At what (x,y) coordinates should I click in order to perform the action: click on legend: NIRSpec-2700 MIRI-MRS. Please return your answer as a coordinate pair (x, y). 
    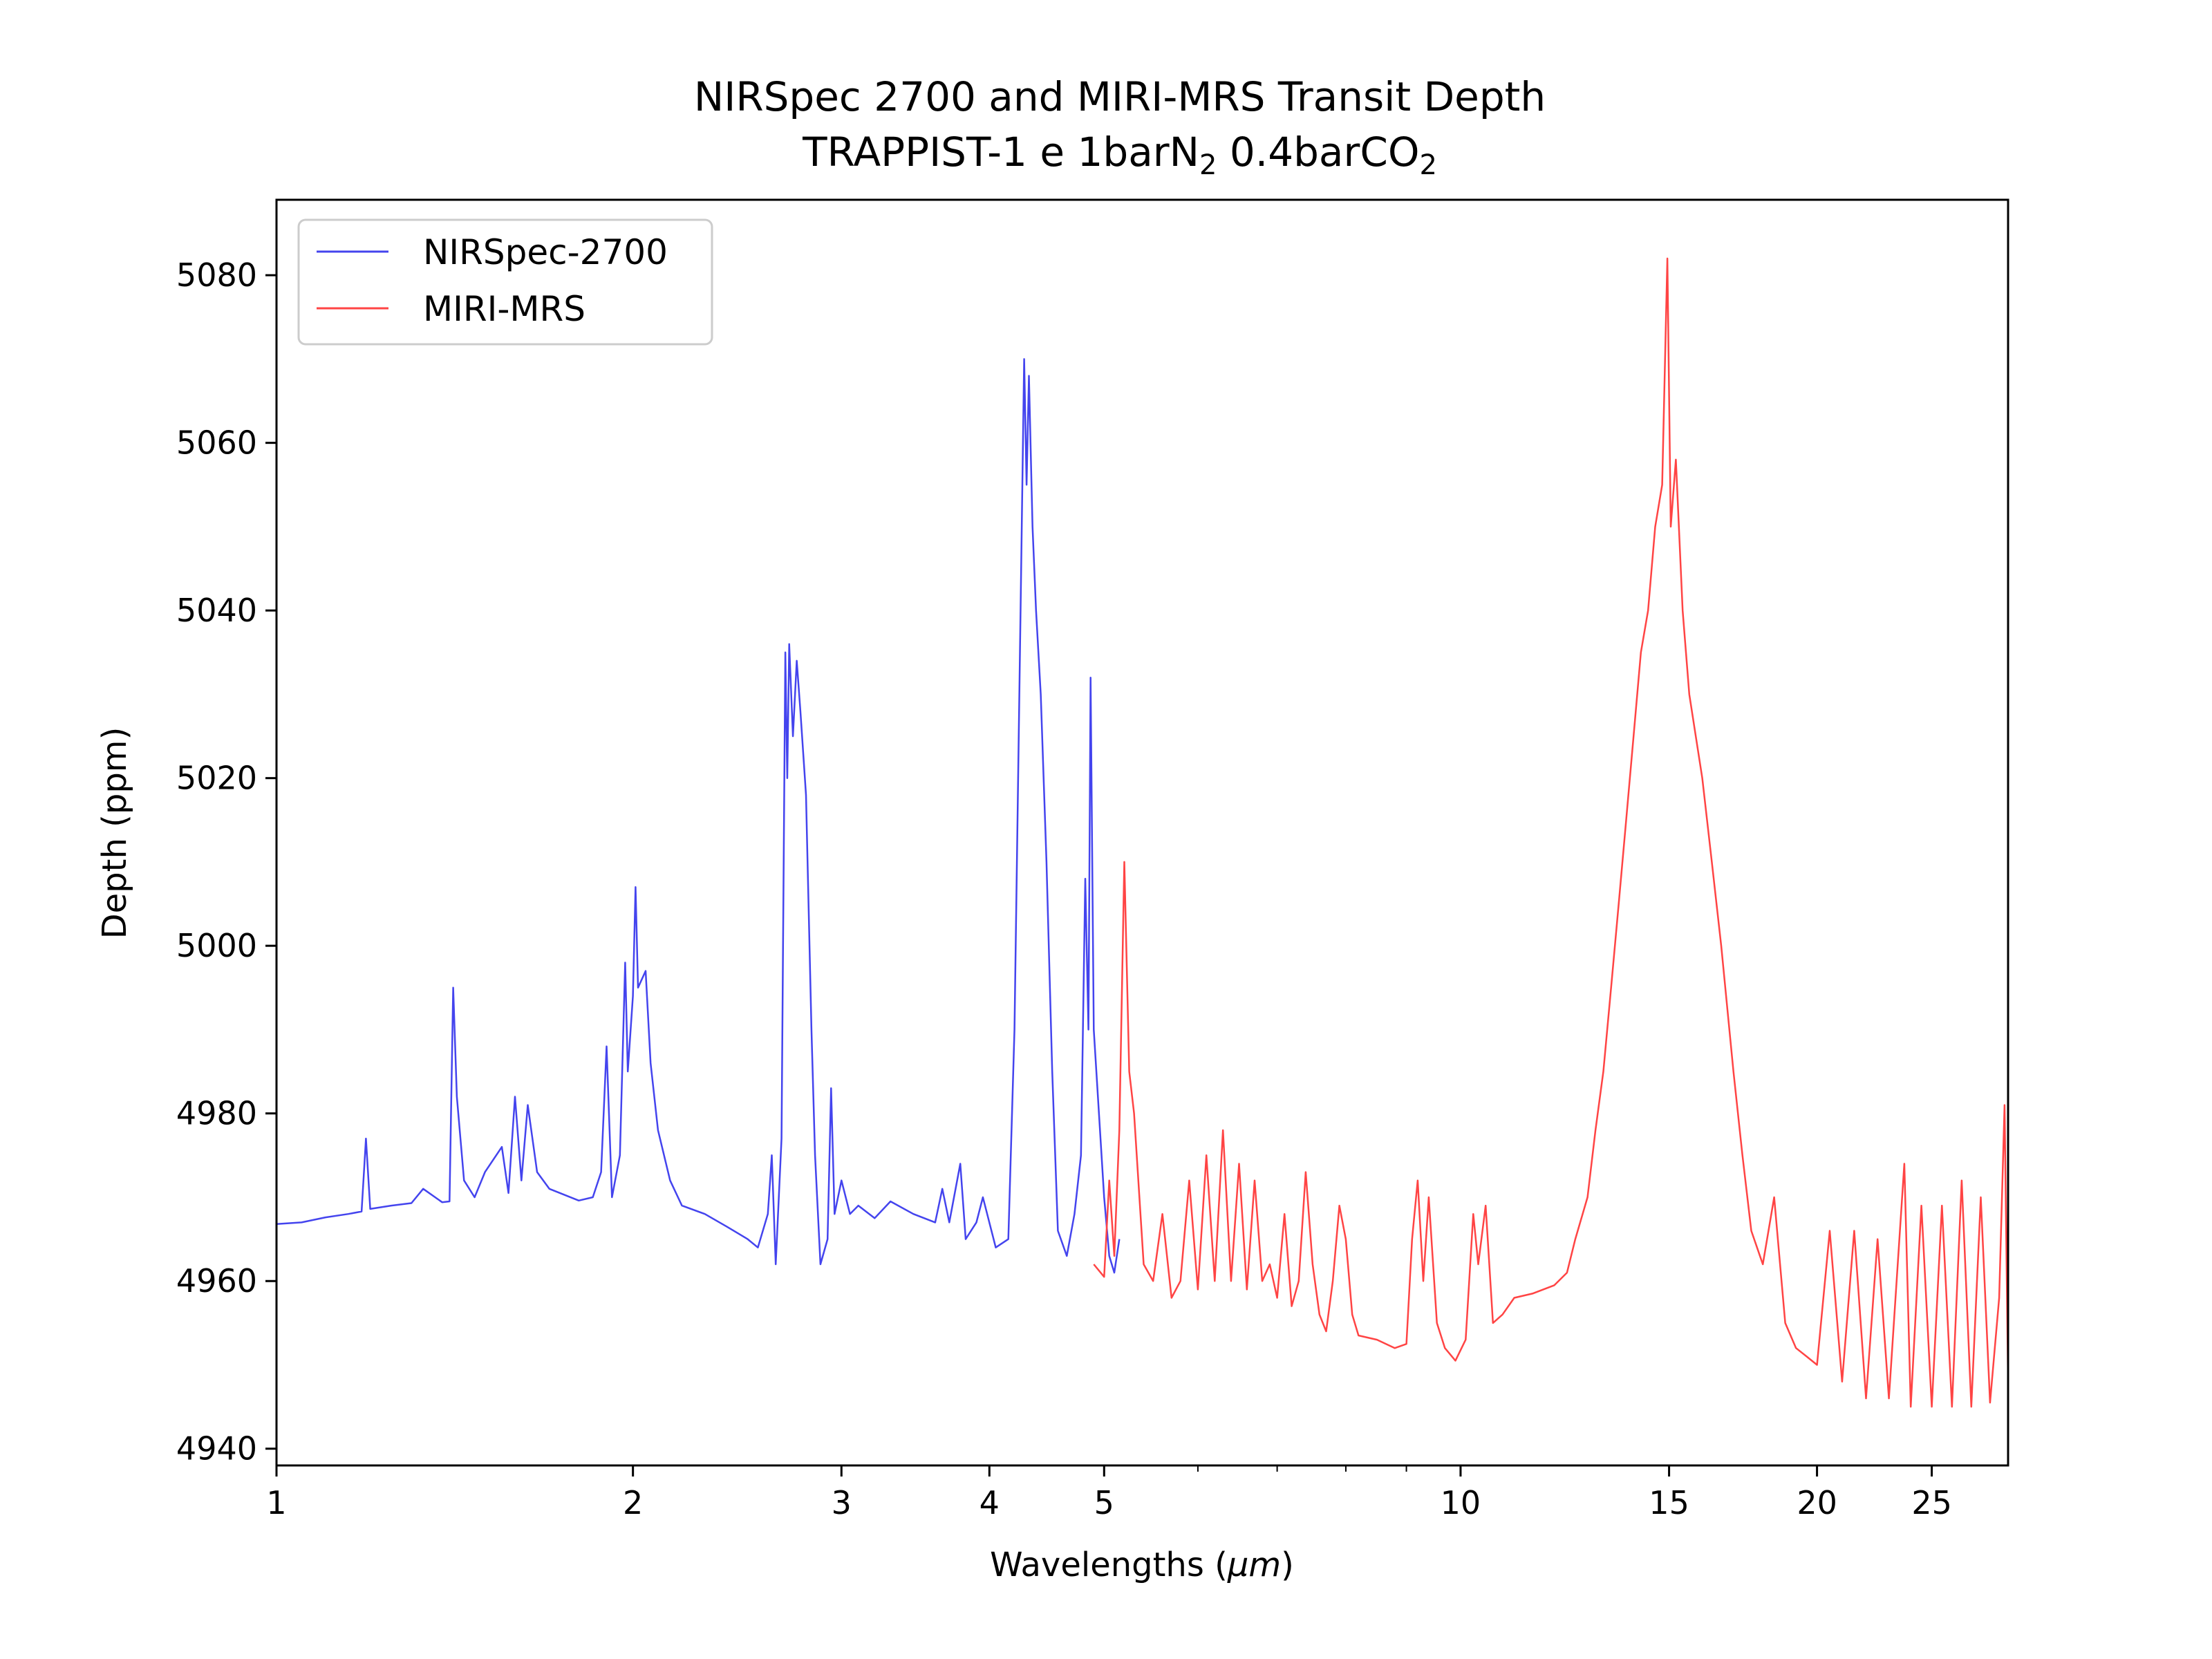
    Looking at the image, I should click on (505, 282).